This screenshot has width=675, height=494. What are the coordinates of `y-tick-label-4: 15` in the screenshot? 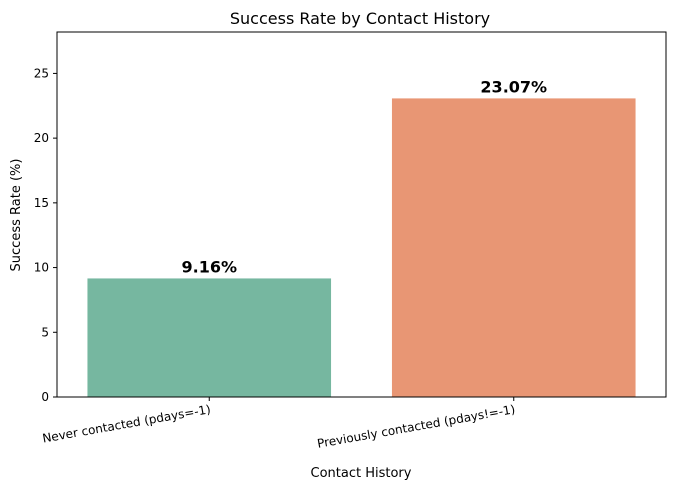 It's located at (41, 203).